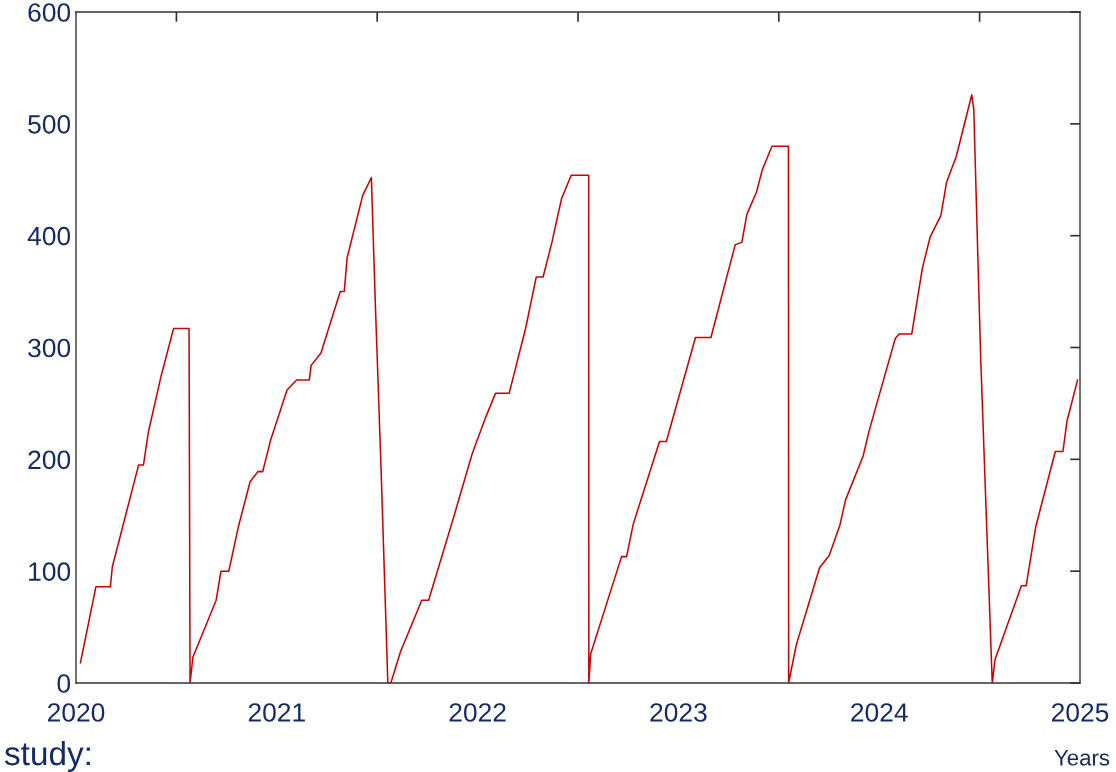 The width and height of the screenshot is (1116, 772). I want to click on x-tick-label: 2025, so click(1080, 712).